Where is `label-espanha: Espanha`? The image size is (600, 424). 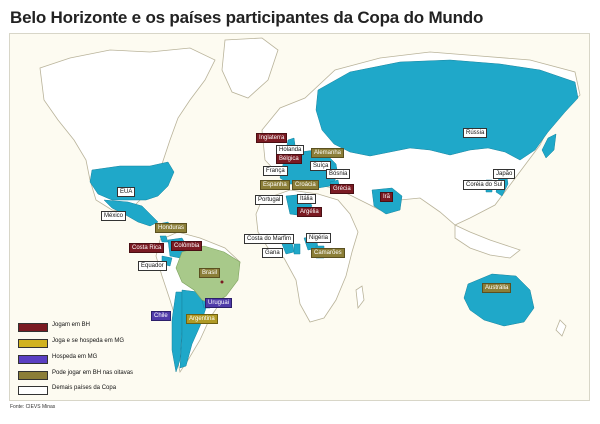
label-espanha: Espanha is located at coordinates (275, 185).